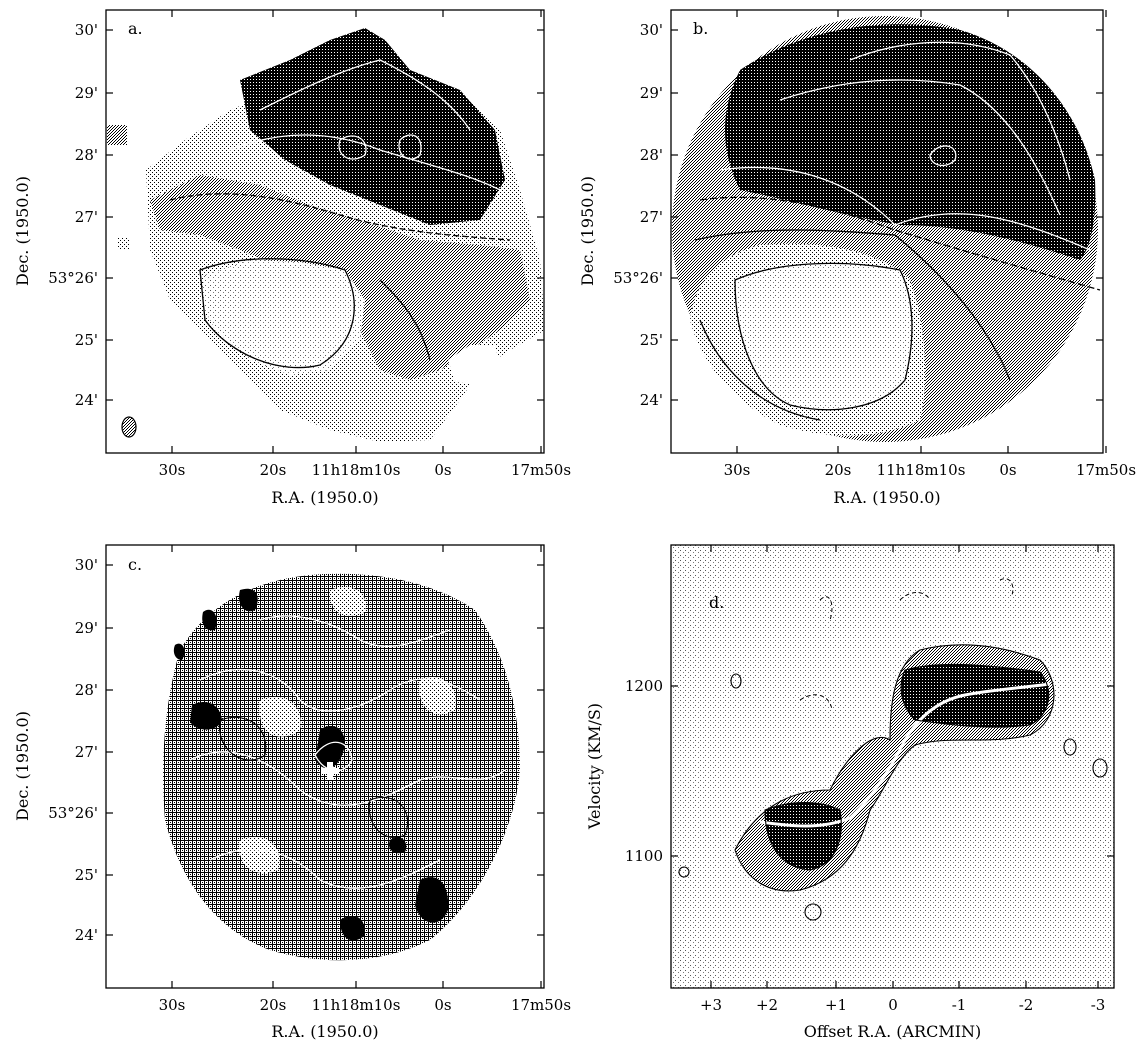  What do you see at coordinates (73, 278) in the screenshot?
I see `panel-a-y-tick-label: 53°26'` at bounding box center [73, 278].